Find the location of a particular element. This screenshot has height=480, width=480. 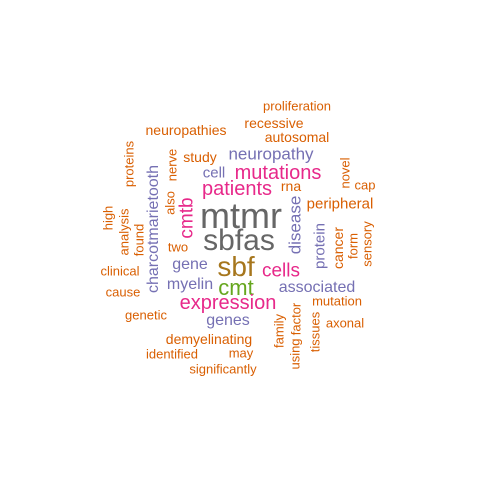

word-cause: cause is located at coordinates (123, 292).